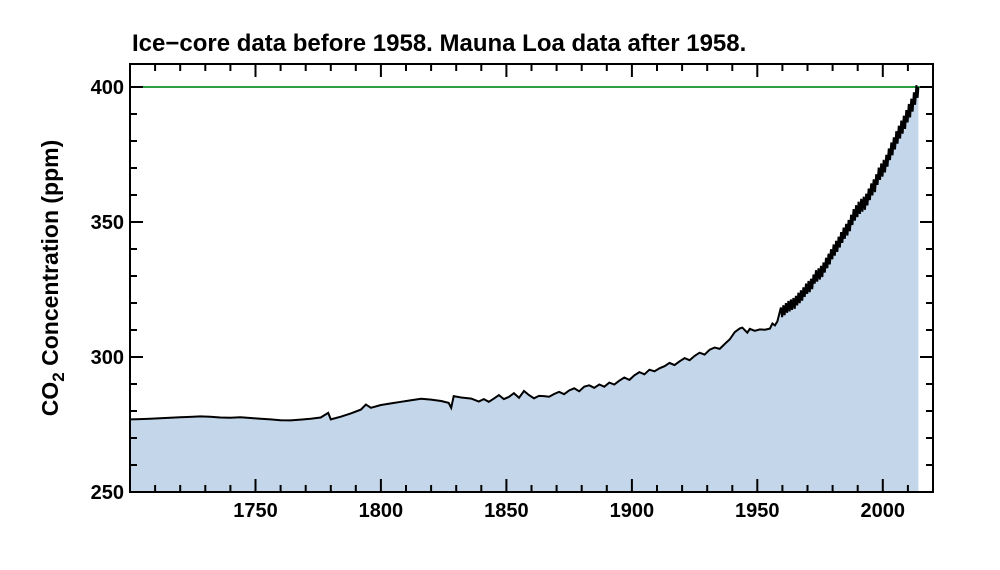 The height and width of the screenshot is (570, 1000). I want to click on x-tick-label: 1950, so click(757, 511).